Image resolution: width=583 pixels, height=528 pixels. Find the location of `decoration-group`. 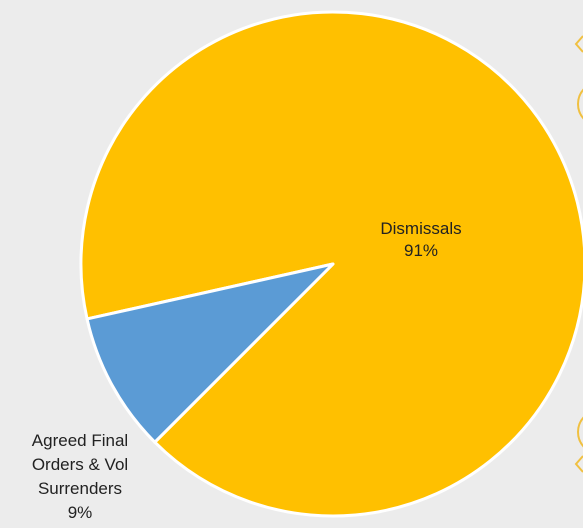

decoration-group is located at coordinates (578, 254).